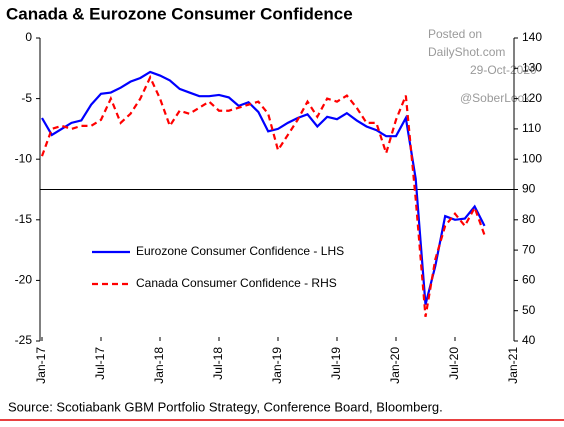 The height and width of the screenshot is (427, 564). Describe the element at coordinates (532, 98) in the screenshot. I see `y2-tick-label: 120` at that location.